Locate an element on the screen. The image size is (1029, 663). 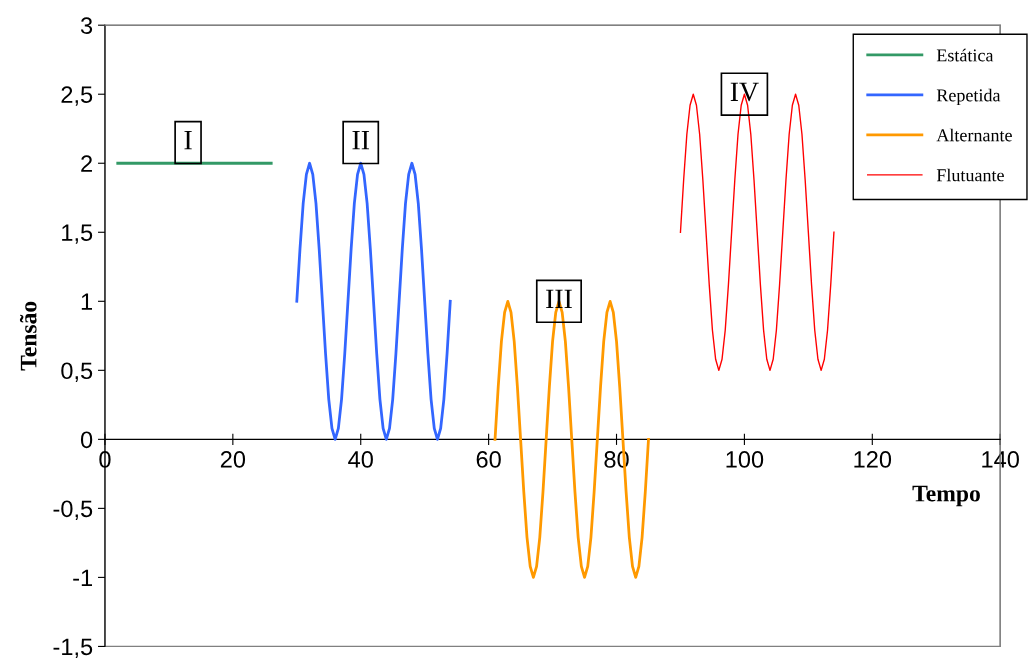
line-series is located at coordinates (373, 301).